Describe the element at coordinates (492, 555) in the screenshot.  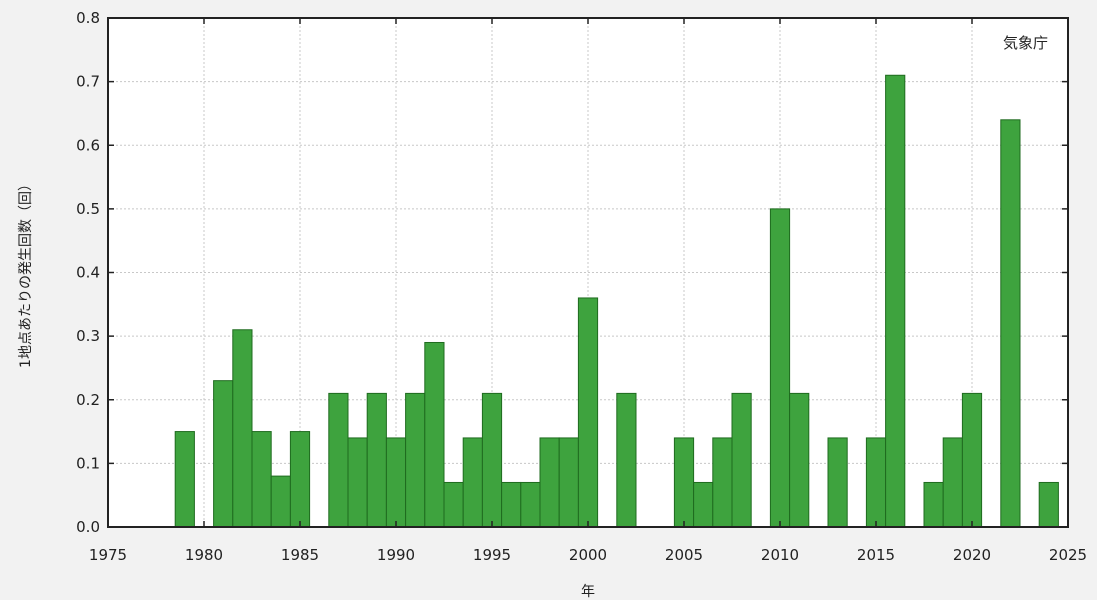
I see `x-tick-label: 1995` at that location.